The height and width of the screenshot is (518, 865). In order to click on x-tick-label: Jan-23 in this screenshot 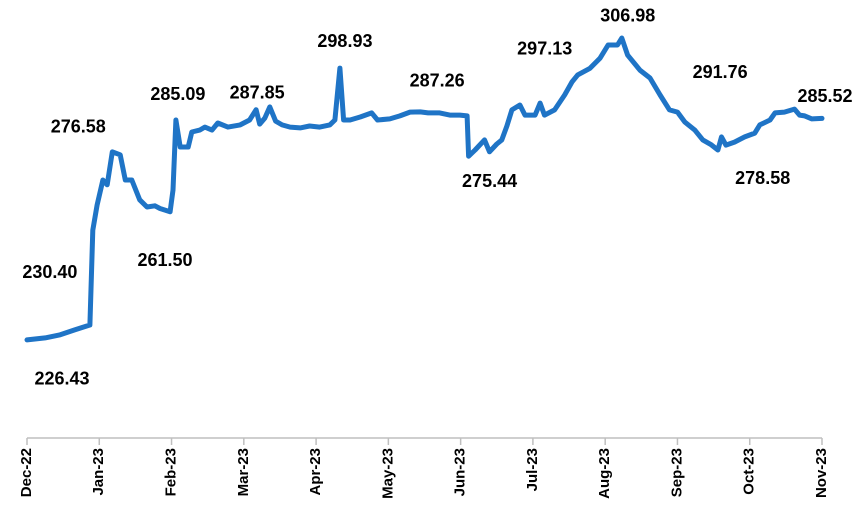, I will do `click(98, 472)`.